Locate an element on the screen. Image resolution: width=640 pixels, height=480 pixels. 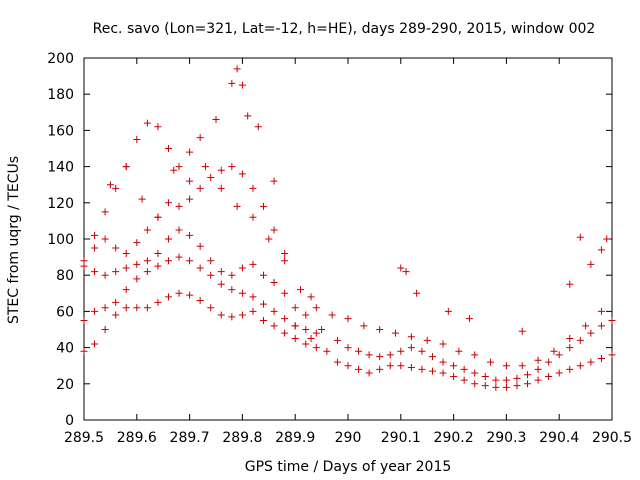
x-axis-title: GPS time / Days of year 2015 is located at coordinates (348, 467).